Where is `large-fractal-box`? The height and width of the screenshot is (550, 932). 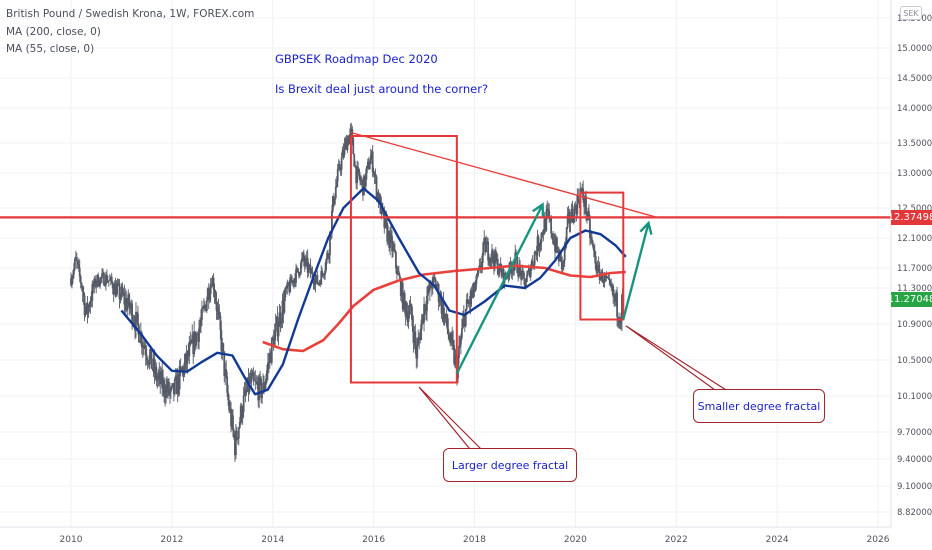 large-fractal-box is located at coordinates (403, 259).